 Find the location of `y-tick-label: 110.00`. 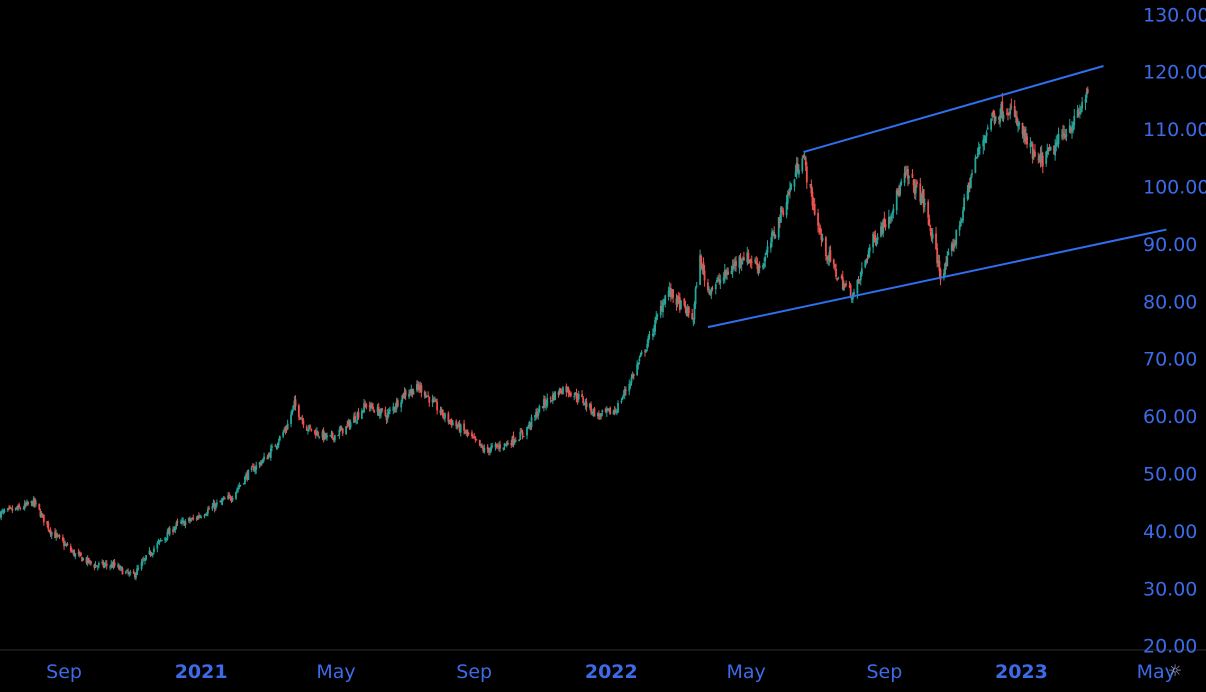

y-tick-label: 110.00 is located at coordinates (1174, 130).